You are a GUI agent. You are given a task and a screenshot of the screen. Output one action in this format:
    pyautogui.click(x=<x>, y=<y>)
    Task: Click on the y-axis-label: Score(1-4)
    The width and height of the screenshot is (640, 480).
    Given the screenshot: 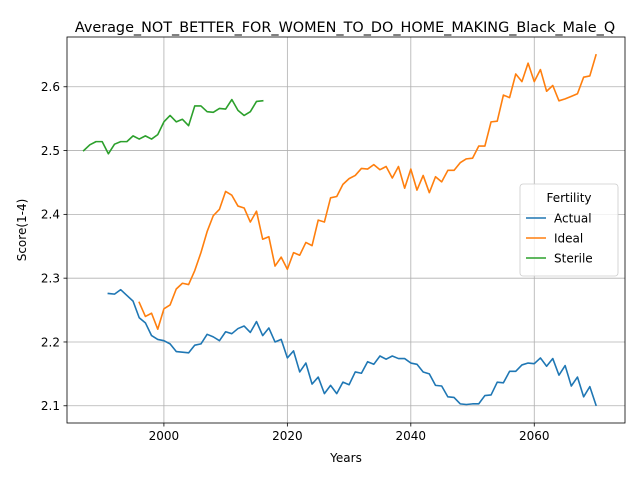 What is the action you would take?
    pyautogui.click(x=22, y=230)
    